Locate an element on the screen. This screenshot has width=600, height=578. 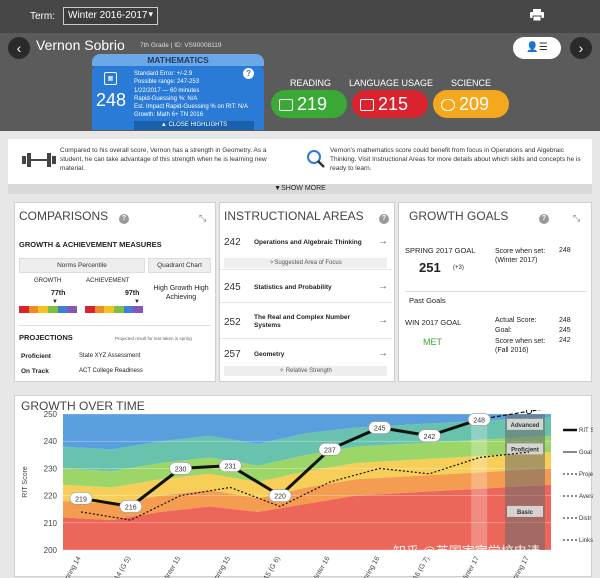
print-icon is located at coordinates (537, 15).